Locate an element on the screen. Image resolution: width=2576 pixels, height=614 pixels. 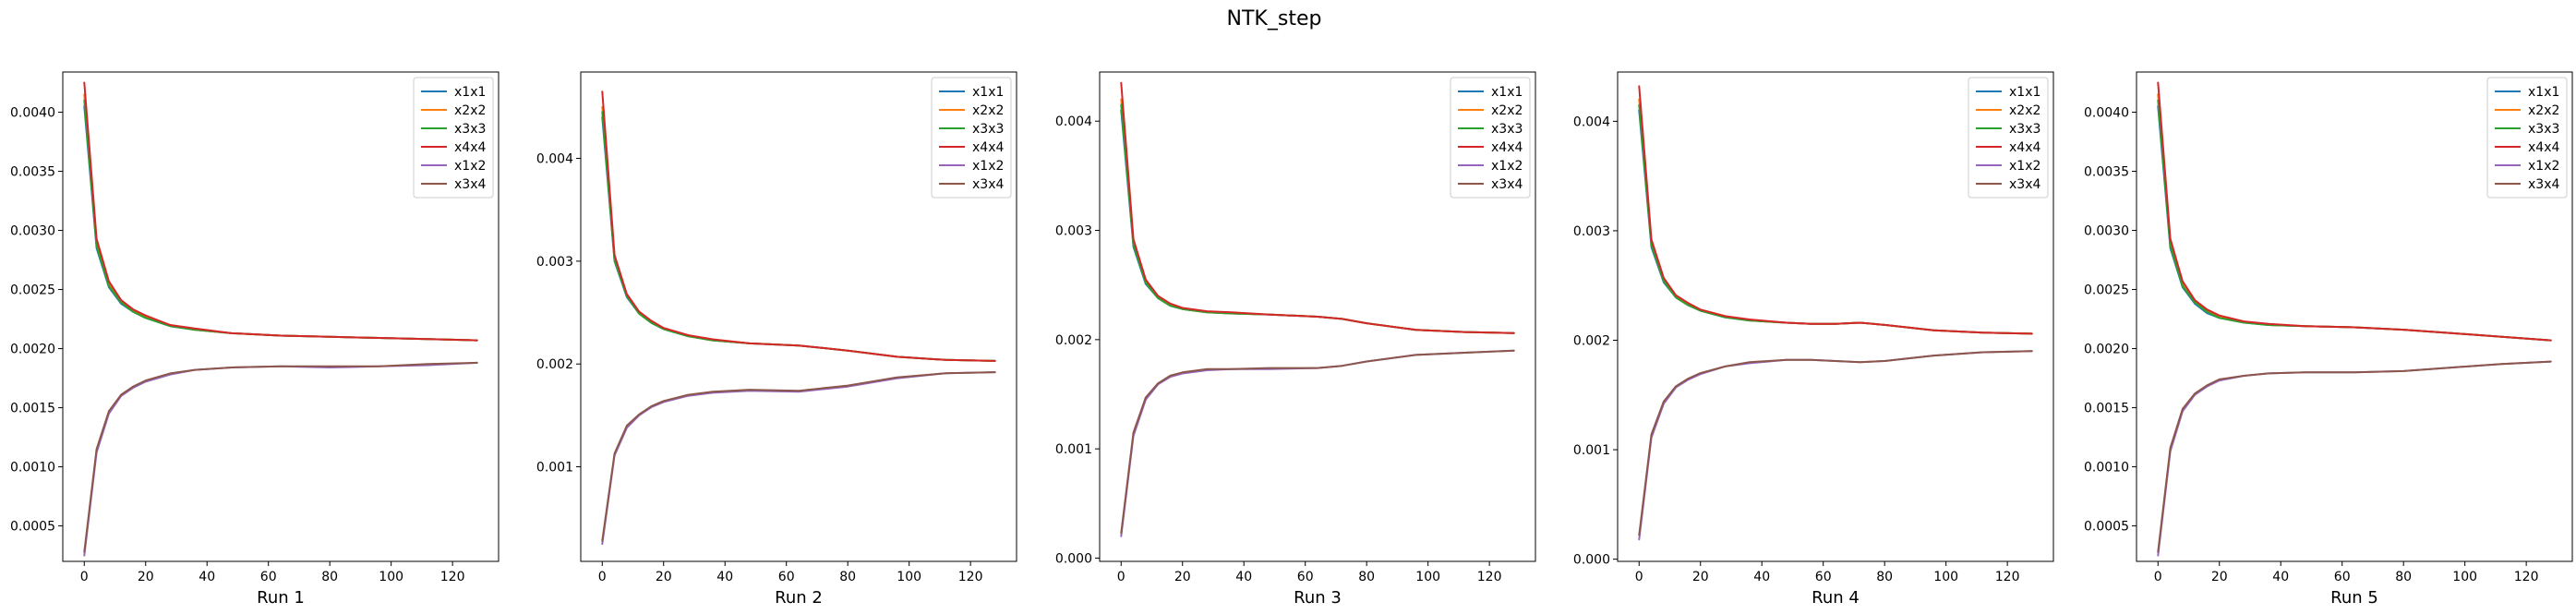
y-tick-label: 0.000 is located at coordinates (1073, 558).